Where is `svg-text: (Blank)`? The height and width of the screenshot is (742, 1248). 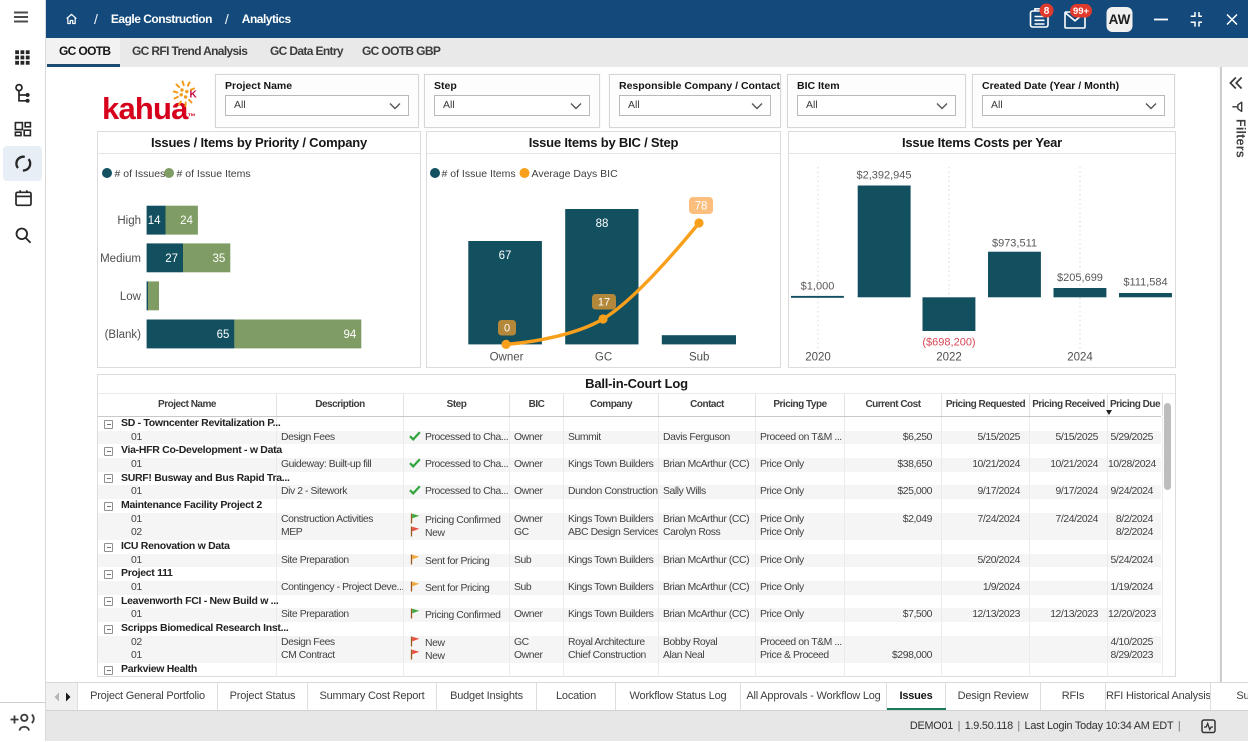
svg-text: (Blank) is located at coordinates (123, 335).